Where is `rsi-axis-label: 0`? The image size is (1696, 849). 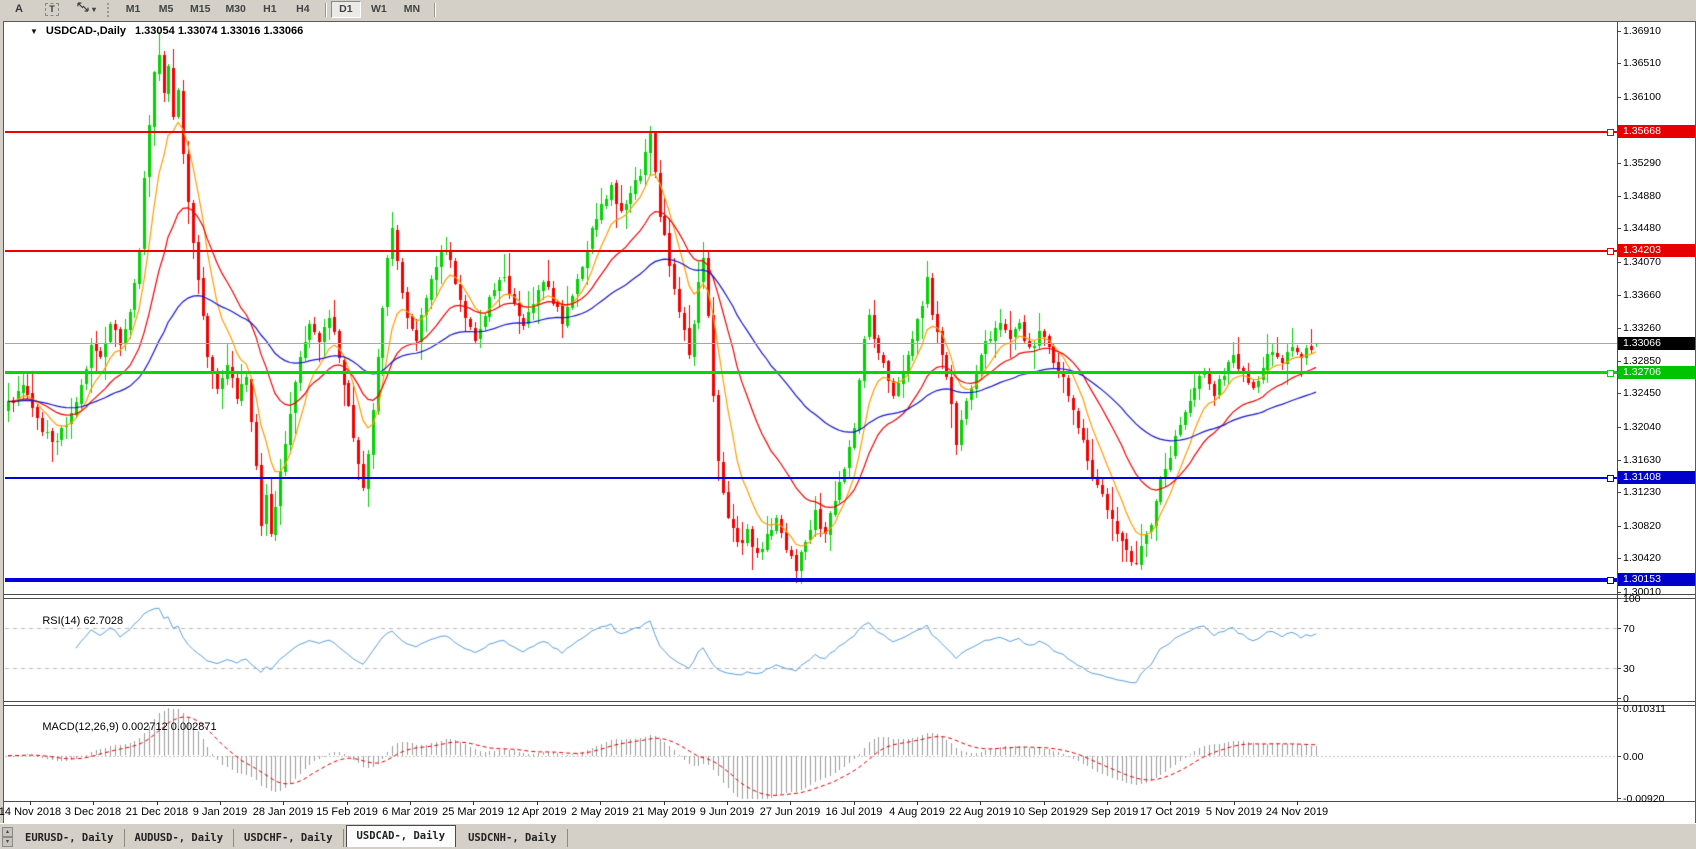 rsi-axis-label: 0 is located at coordinates (1626, 699).